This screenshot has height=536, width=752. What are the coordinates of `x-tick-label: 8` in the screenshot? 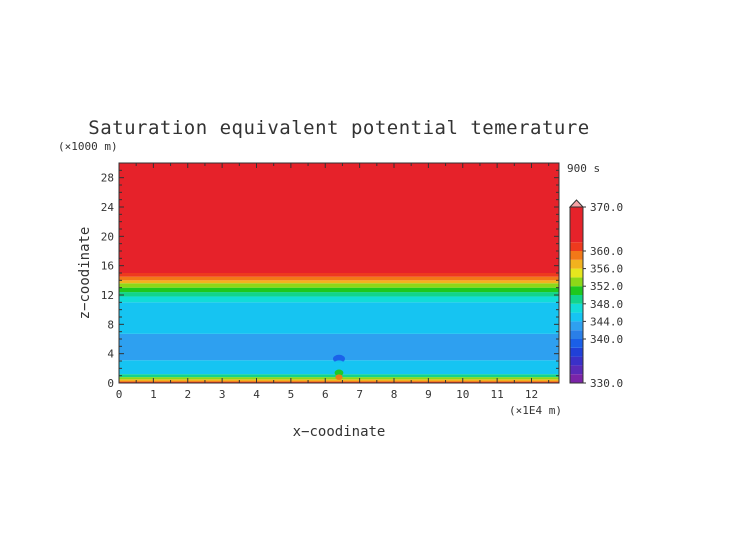 It's located at (394, 394).